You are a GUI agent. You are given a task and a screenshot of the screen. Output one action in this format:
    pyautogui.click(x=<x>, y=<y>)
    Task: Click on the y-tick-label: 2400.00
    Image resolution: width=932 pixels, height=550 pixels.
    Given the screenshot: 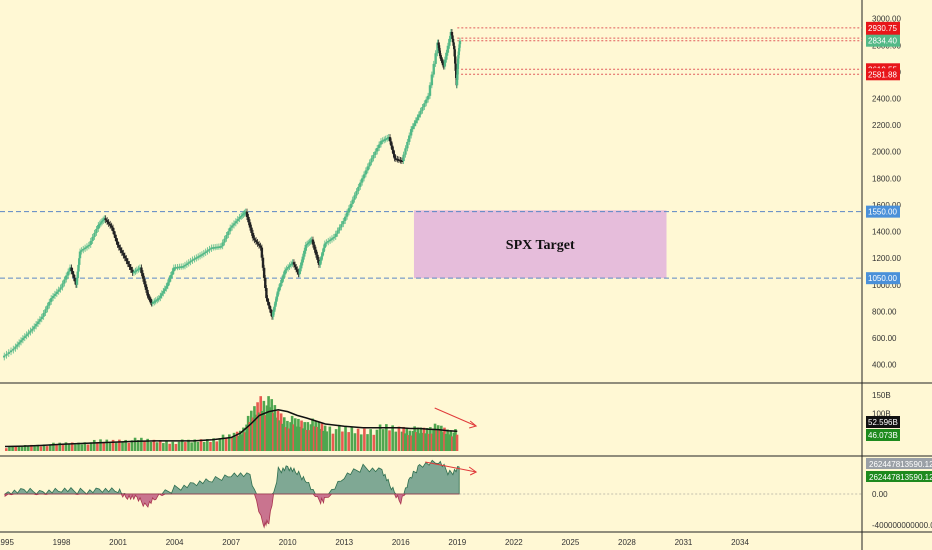 What is the action you would take?
    pyautogui.click(x=886, y=99)
    